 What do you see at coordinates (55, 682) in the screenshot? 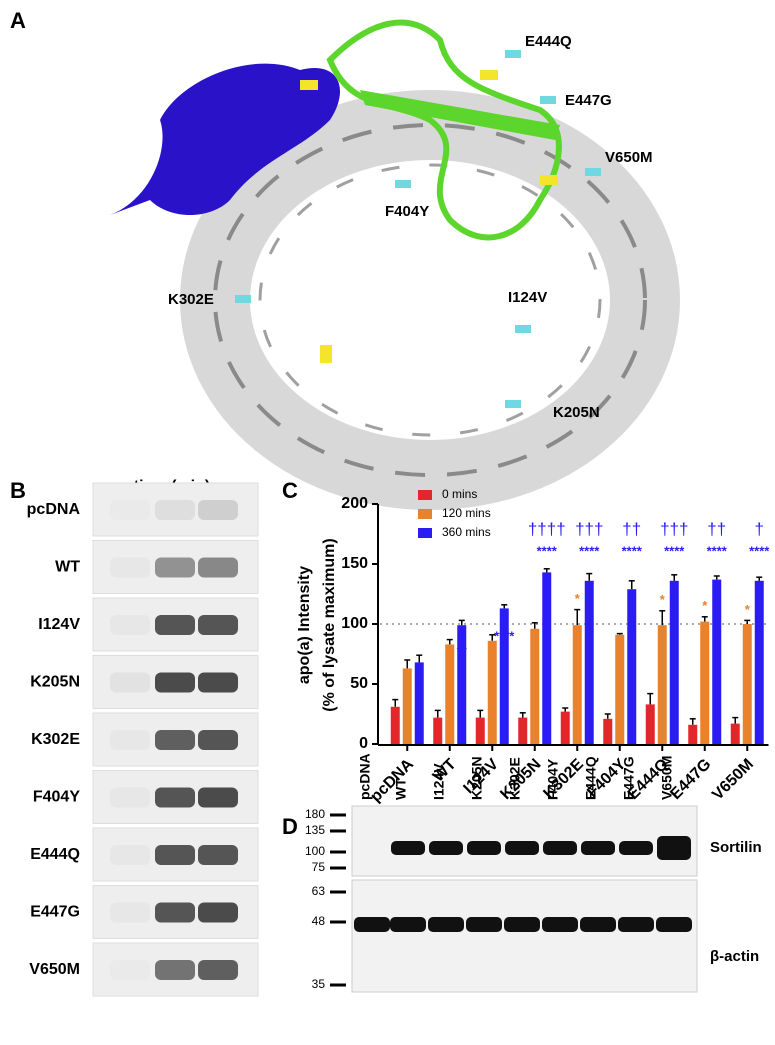
I see `row-label: K205N` at bounding box center [55, 682].